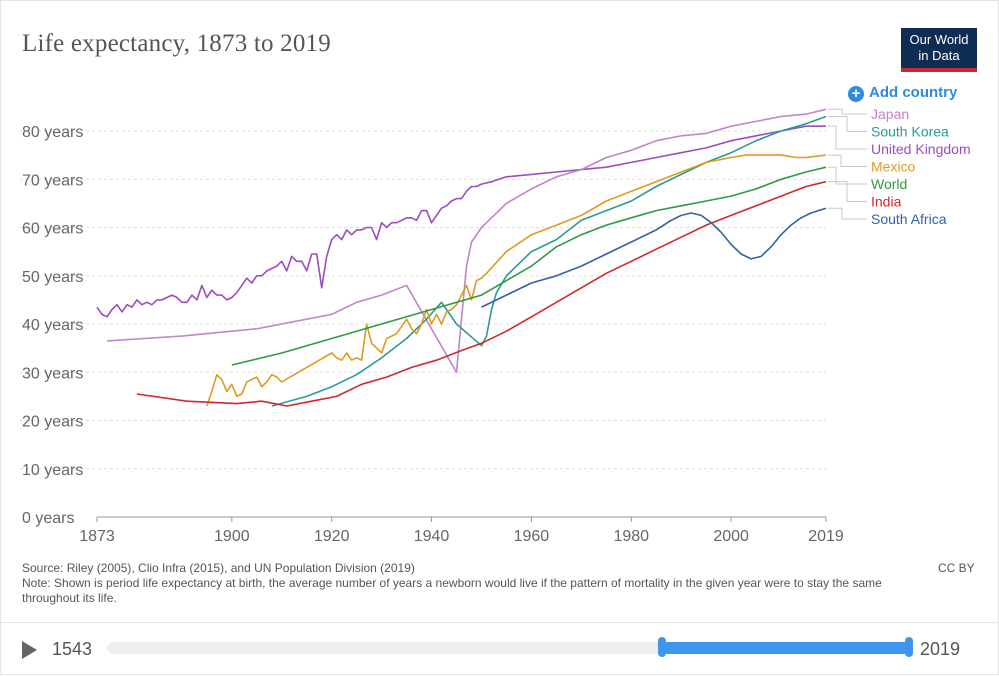  Describe the element at coordinates (532, 536) in the screenshot. I see `x-tick-label: 1960` at that location.